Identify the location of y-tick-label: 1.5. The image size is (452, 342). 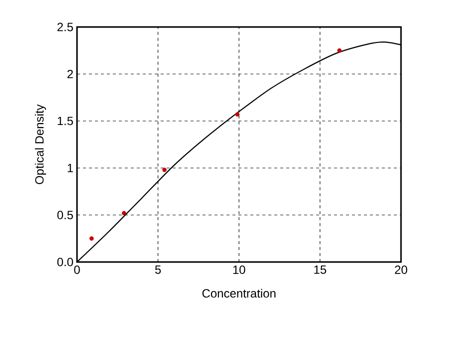
(65, 121).